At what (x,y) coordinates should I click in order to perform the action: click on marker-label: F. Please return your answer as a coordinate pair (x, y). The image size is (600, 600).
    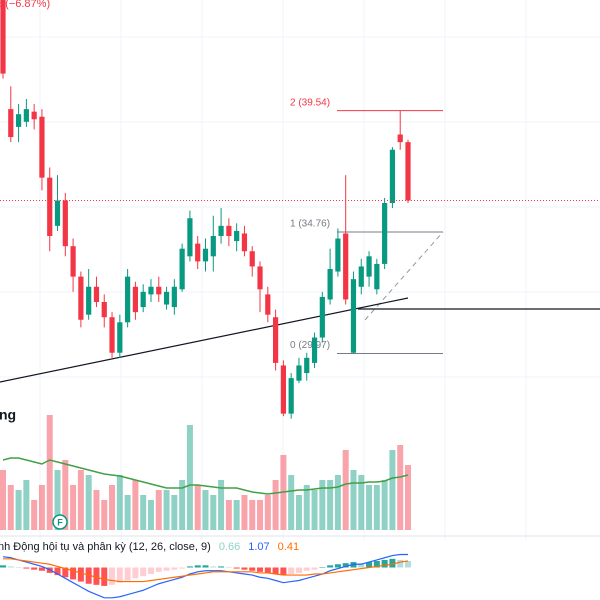
    Looking at the image, I should click on (60, 522).